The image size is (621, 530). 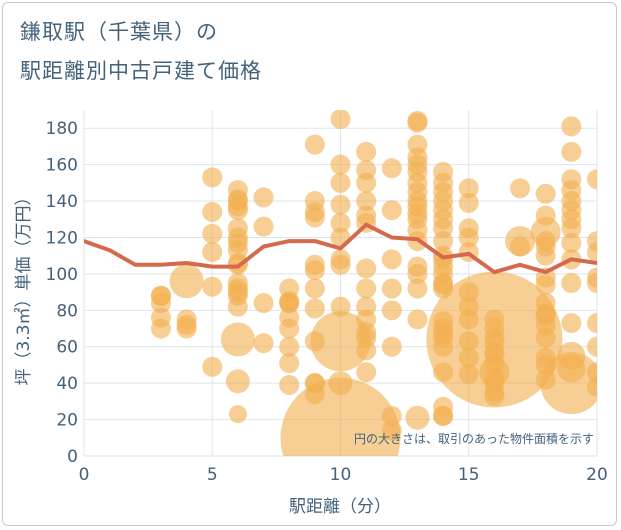 I want to click on y-axis-title: 坪（3.3㎡）単価（万円）, so click(x=24, y=286).